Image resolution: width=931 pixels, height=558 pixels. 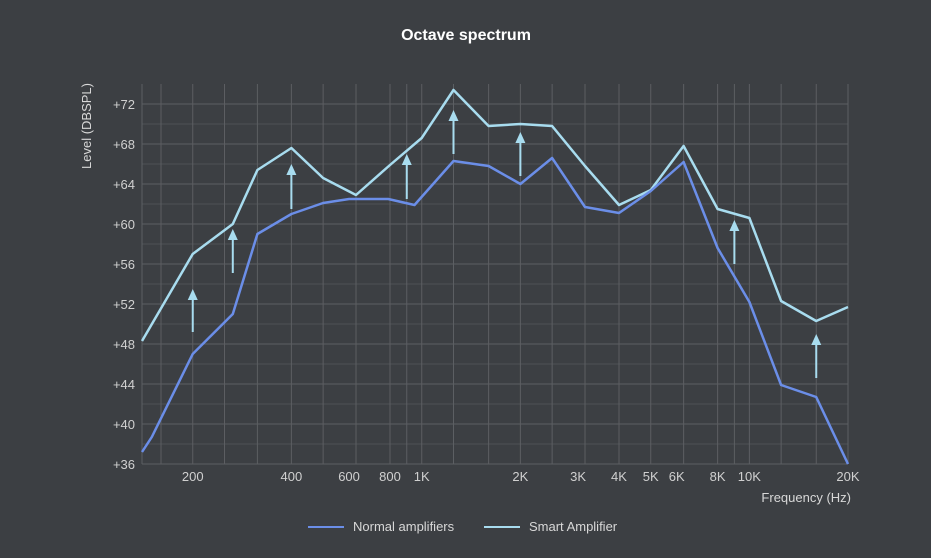 I want to click on y-tick-label: +48, so click(x=124, y=344).